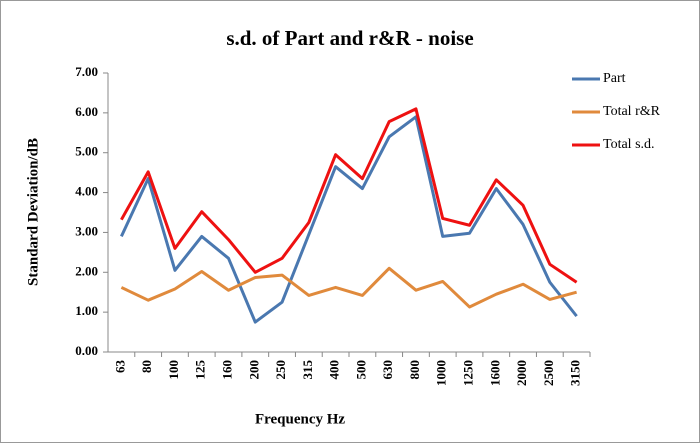 The width and height of the screenshot is (700, 443). What do you see at coordinates (226, 370) in the screenshot?
I see `x-tick-label: 160` at bounding box center [226, 370].